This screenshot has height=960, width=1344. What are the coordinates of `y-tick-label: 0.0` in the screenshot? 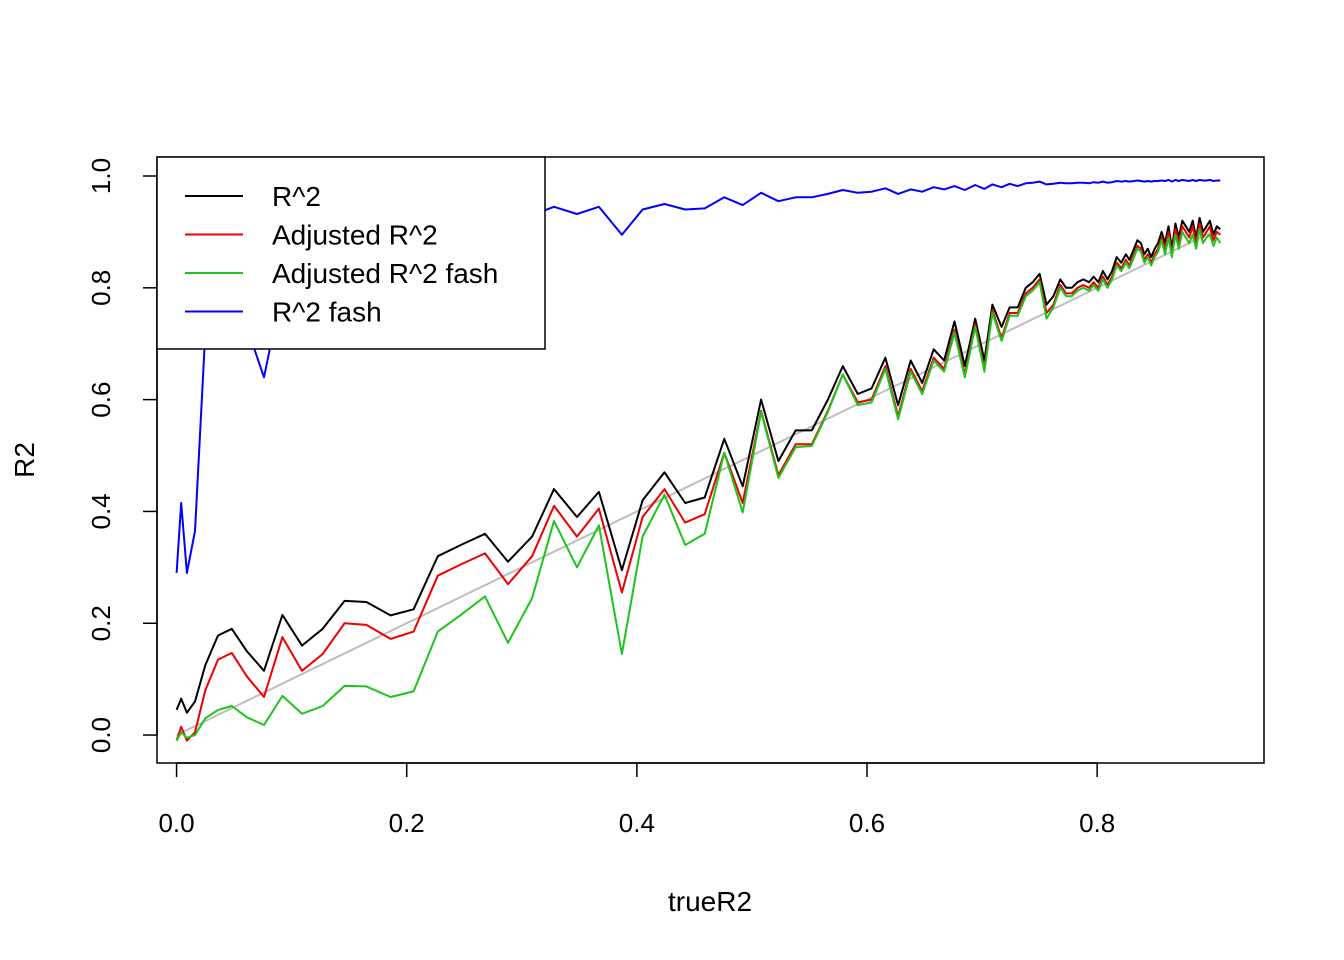 It's located at (101, 735).